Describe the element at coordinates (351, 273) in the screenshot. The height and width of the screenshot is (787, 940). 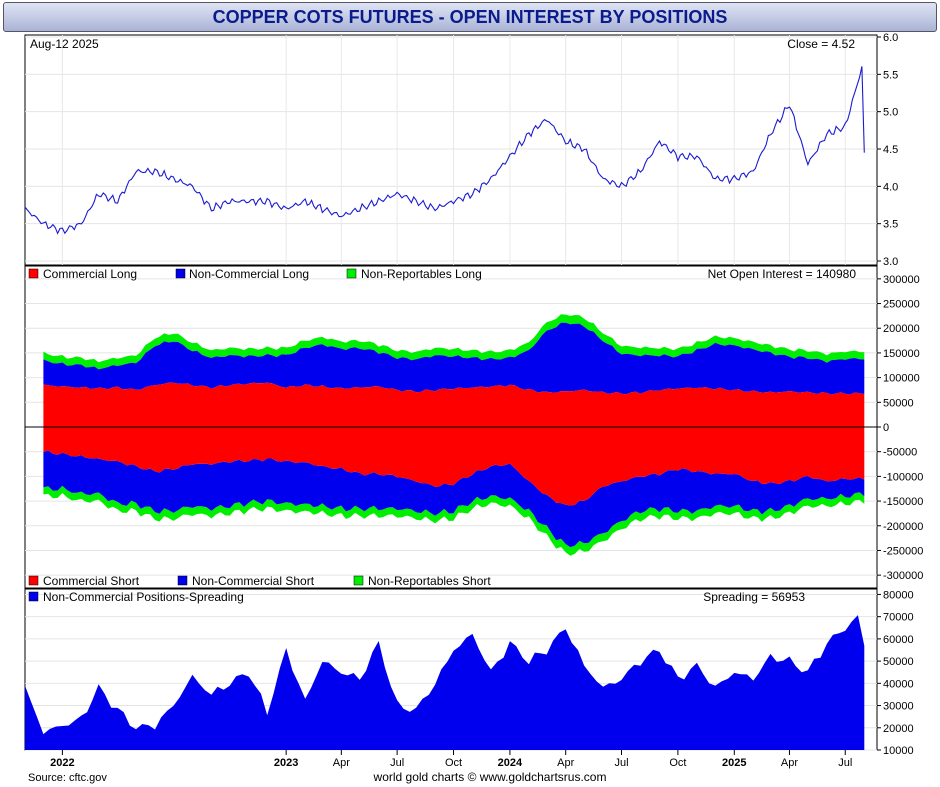
I see `legend-swatch-nonreportables-long` at that location.